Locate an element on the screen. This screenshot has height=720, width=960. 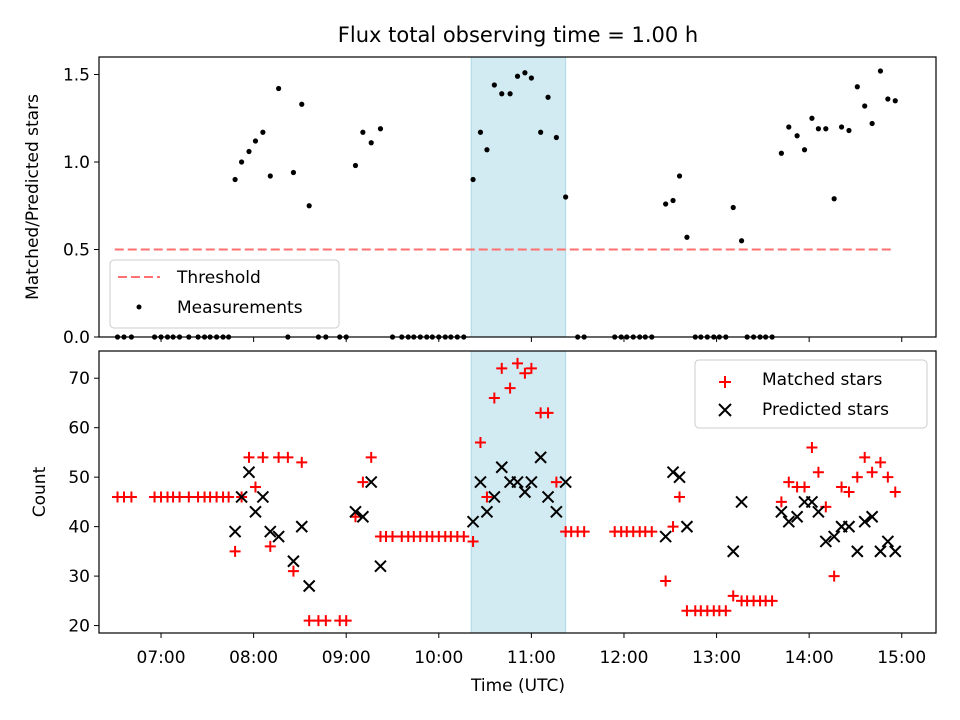
bottom-y-tick-label: 50 is located at coordinates (79, 478).